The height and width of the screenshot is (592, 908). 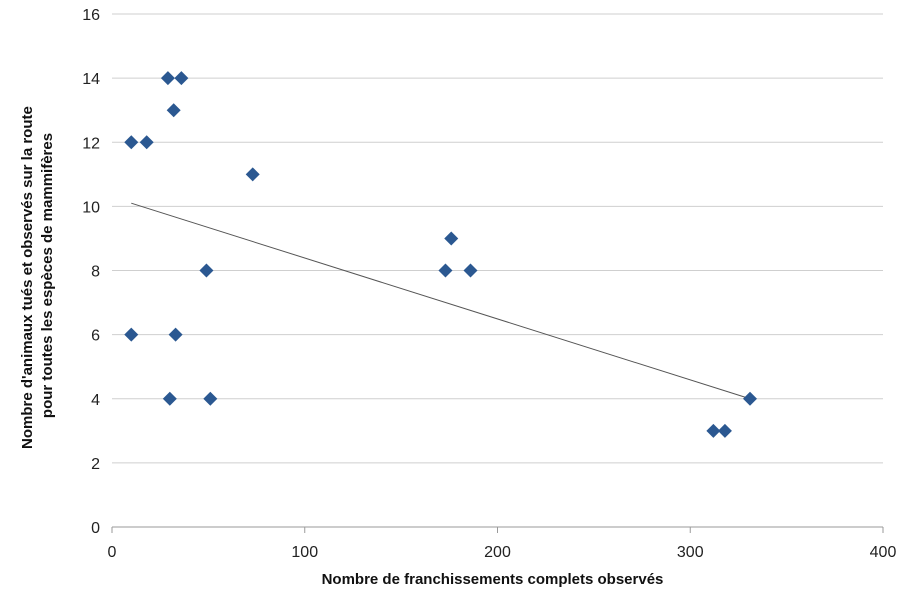 What do you see at coordinates (91, 79) in the screenshot?
I see `y-tick-label: 14` at bounding box center [91, 79].